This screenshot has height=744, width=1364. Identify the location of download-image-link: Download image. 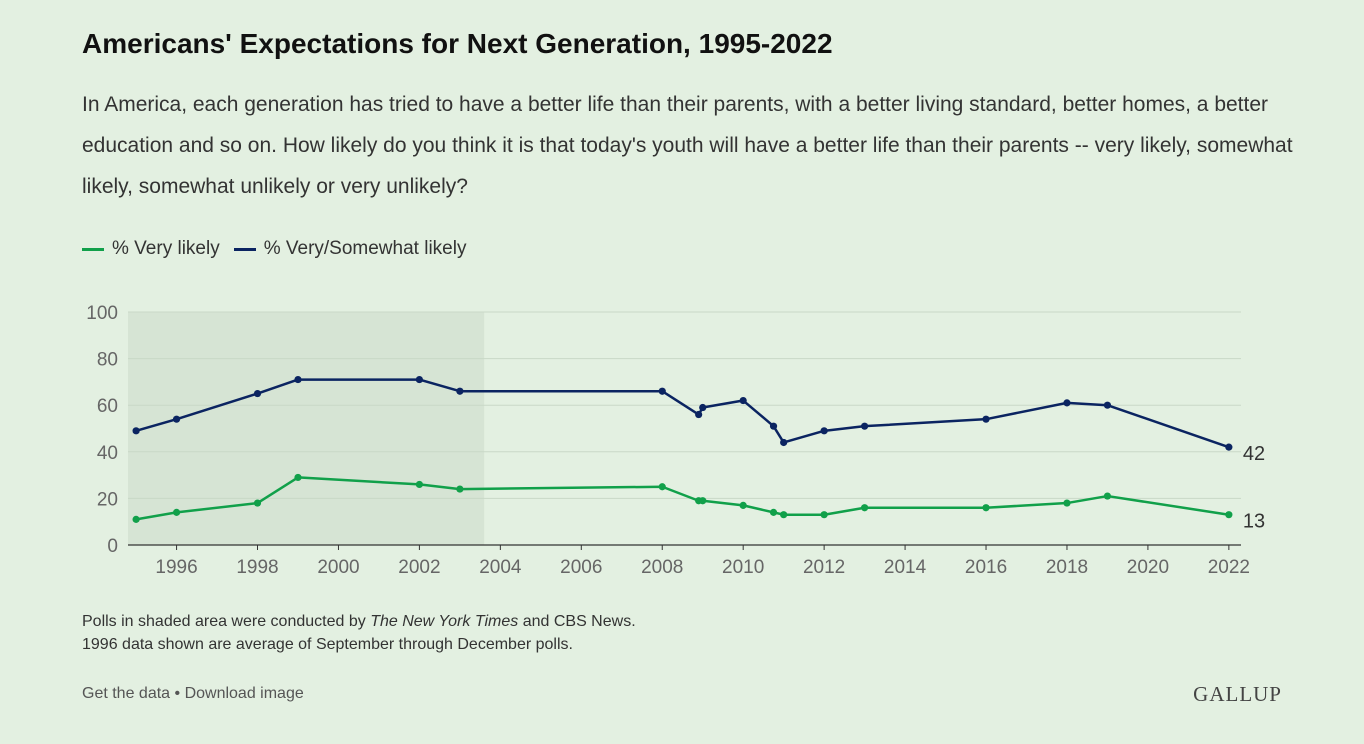
(244, 693).